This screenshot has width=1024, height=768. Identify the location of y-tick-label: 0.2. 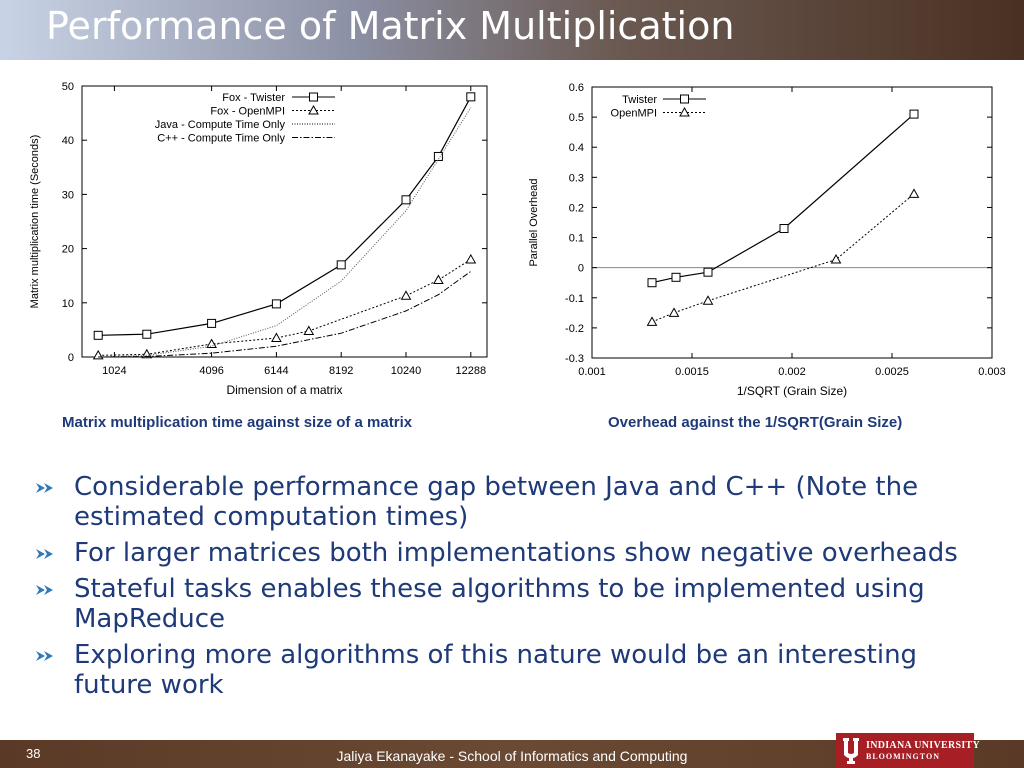
(576, 208).